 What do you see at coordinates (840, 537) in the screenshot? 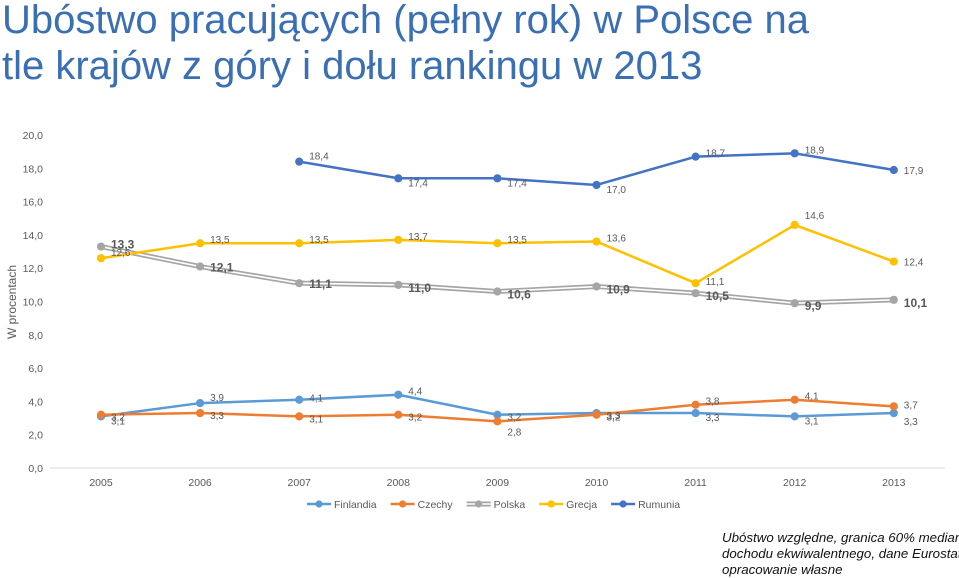
I see `footnote-line-1: Ubóstwo względne, granica 60% mediany` at bounding box center [840, 537].